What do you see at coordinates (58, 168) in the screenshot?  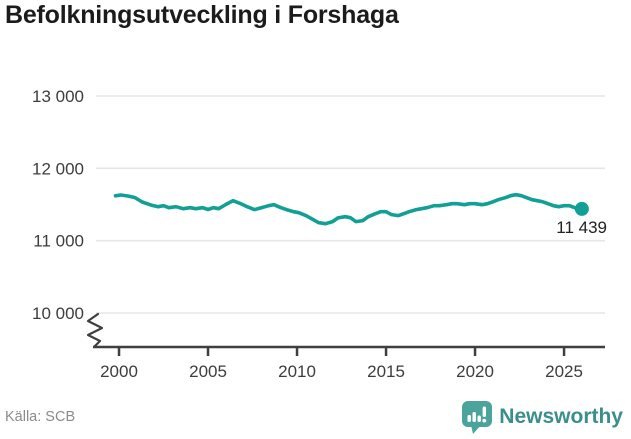 I see `y-tick-label: 12 000` at bounding box center [58, 168].